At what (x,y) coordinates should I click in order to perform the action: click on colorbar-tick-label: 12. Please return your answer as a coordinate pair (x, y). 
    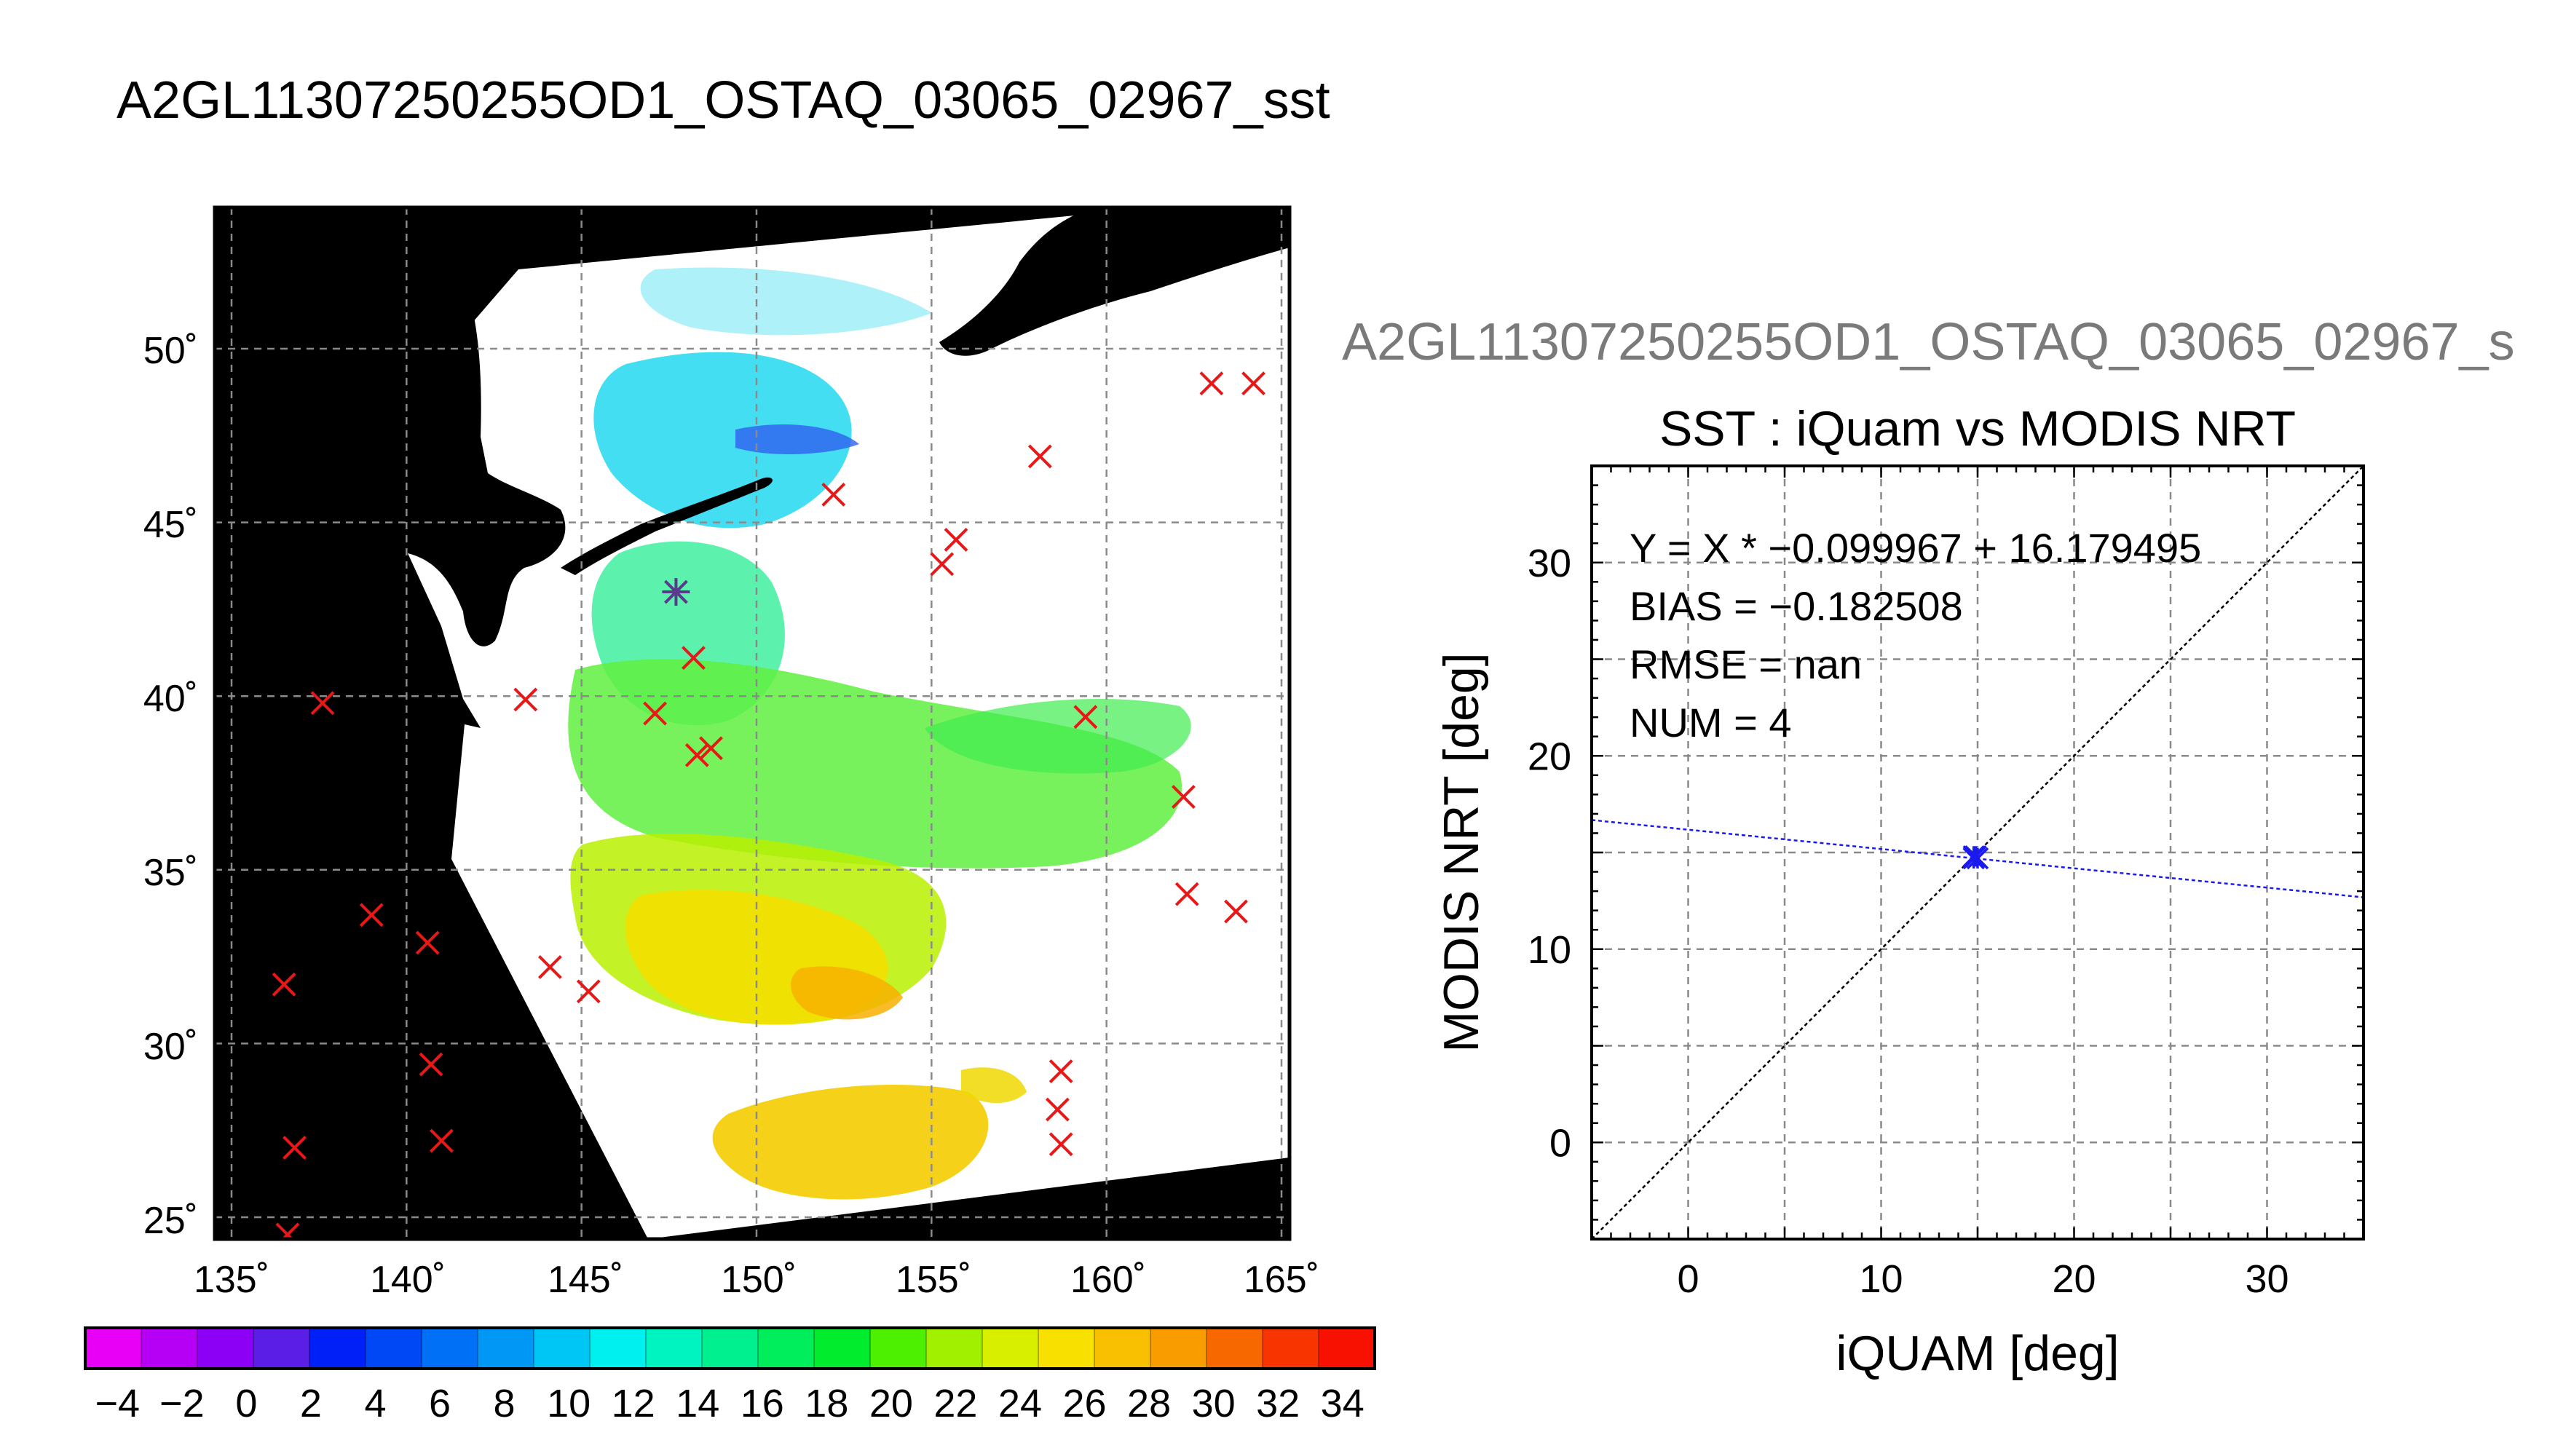
    Looking at the image, I should click on (633, 1403).